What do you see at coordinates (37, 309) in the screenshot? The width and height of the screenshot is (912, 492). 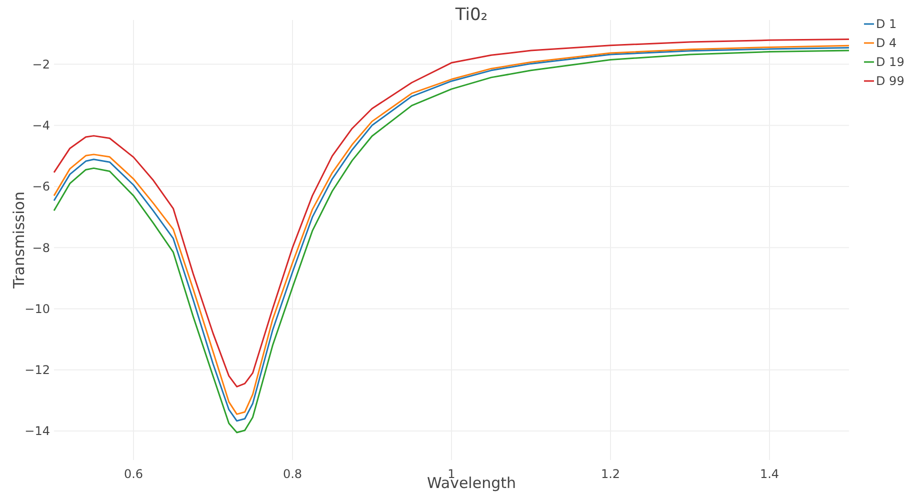 I see `y-tick-label: −10` at bounding box center [37, 309].